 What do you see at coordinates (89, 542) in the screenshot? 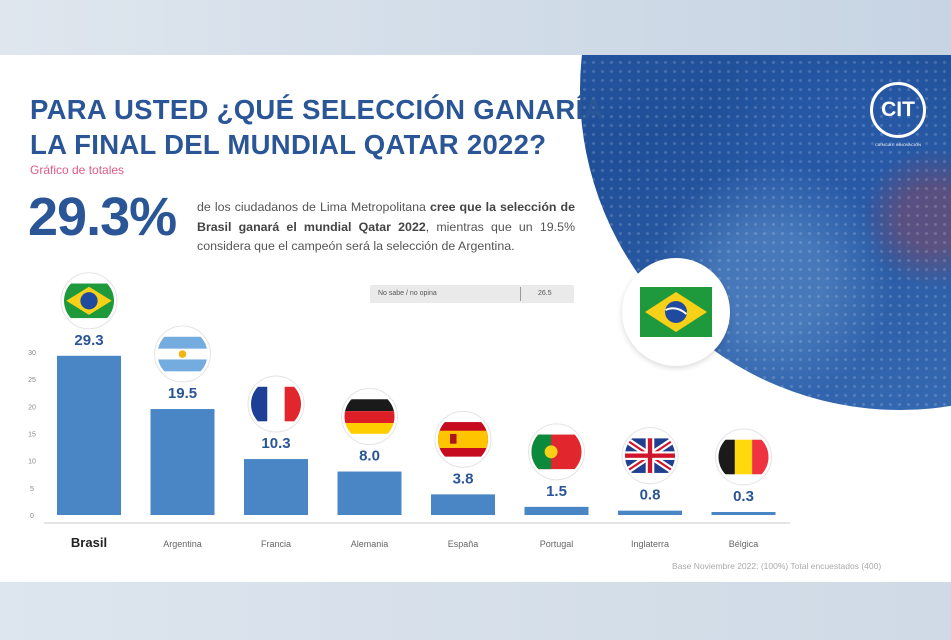
I see `x-category-label: Brasil` at bounding box center [89, 542].